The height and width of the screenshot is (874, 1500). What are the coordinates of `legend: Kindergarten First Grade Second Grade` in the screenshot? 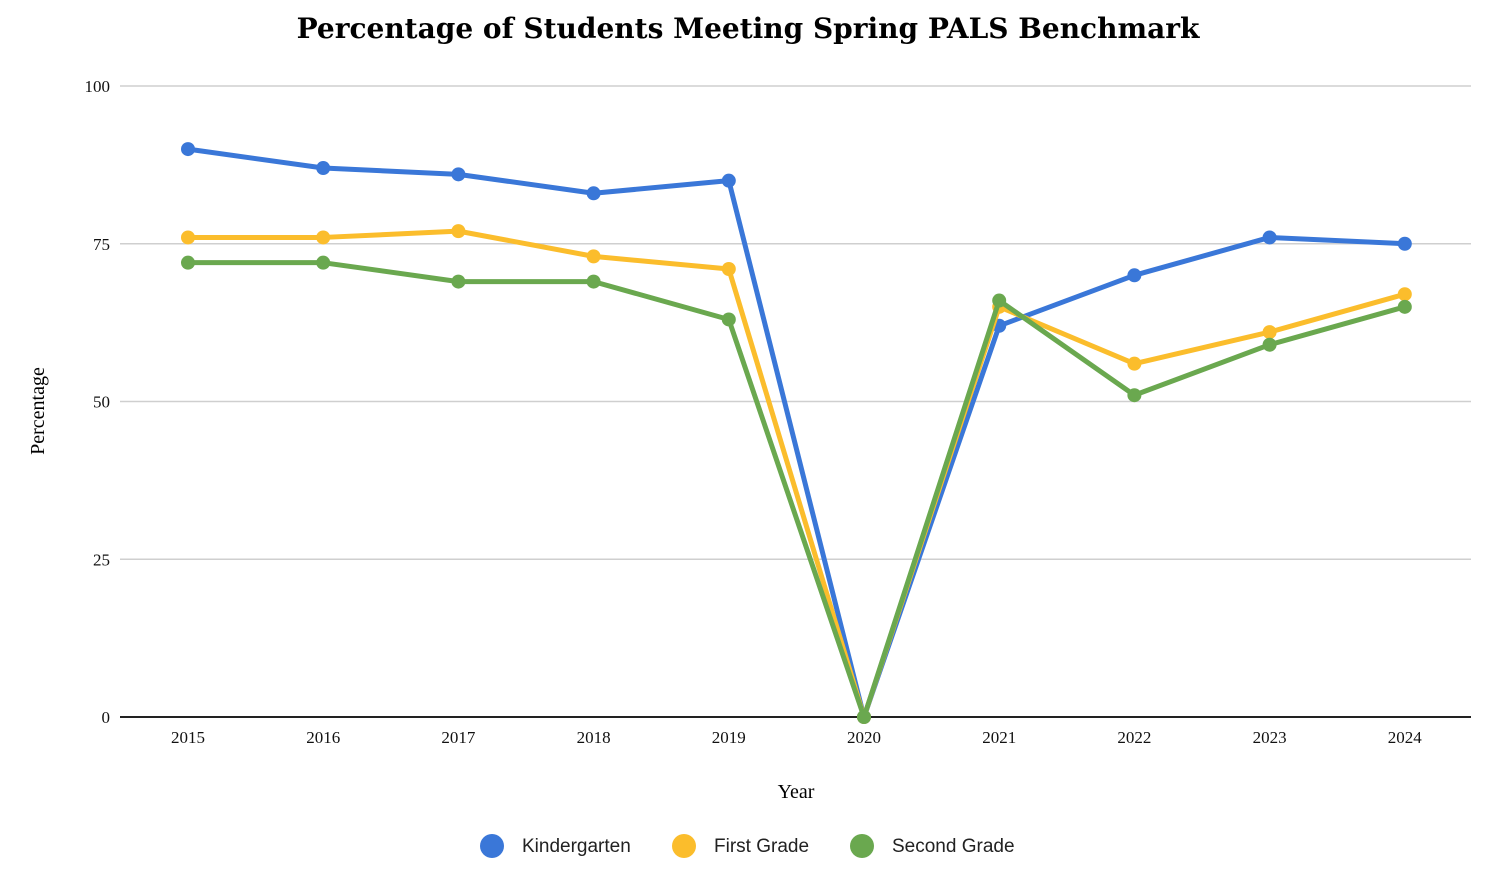 It's located at (747, 846).